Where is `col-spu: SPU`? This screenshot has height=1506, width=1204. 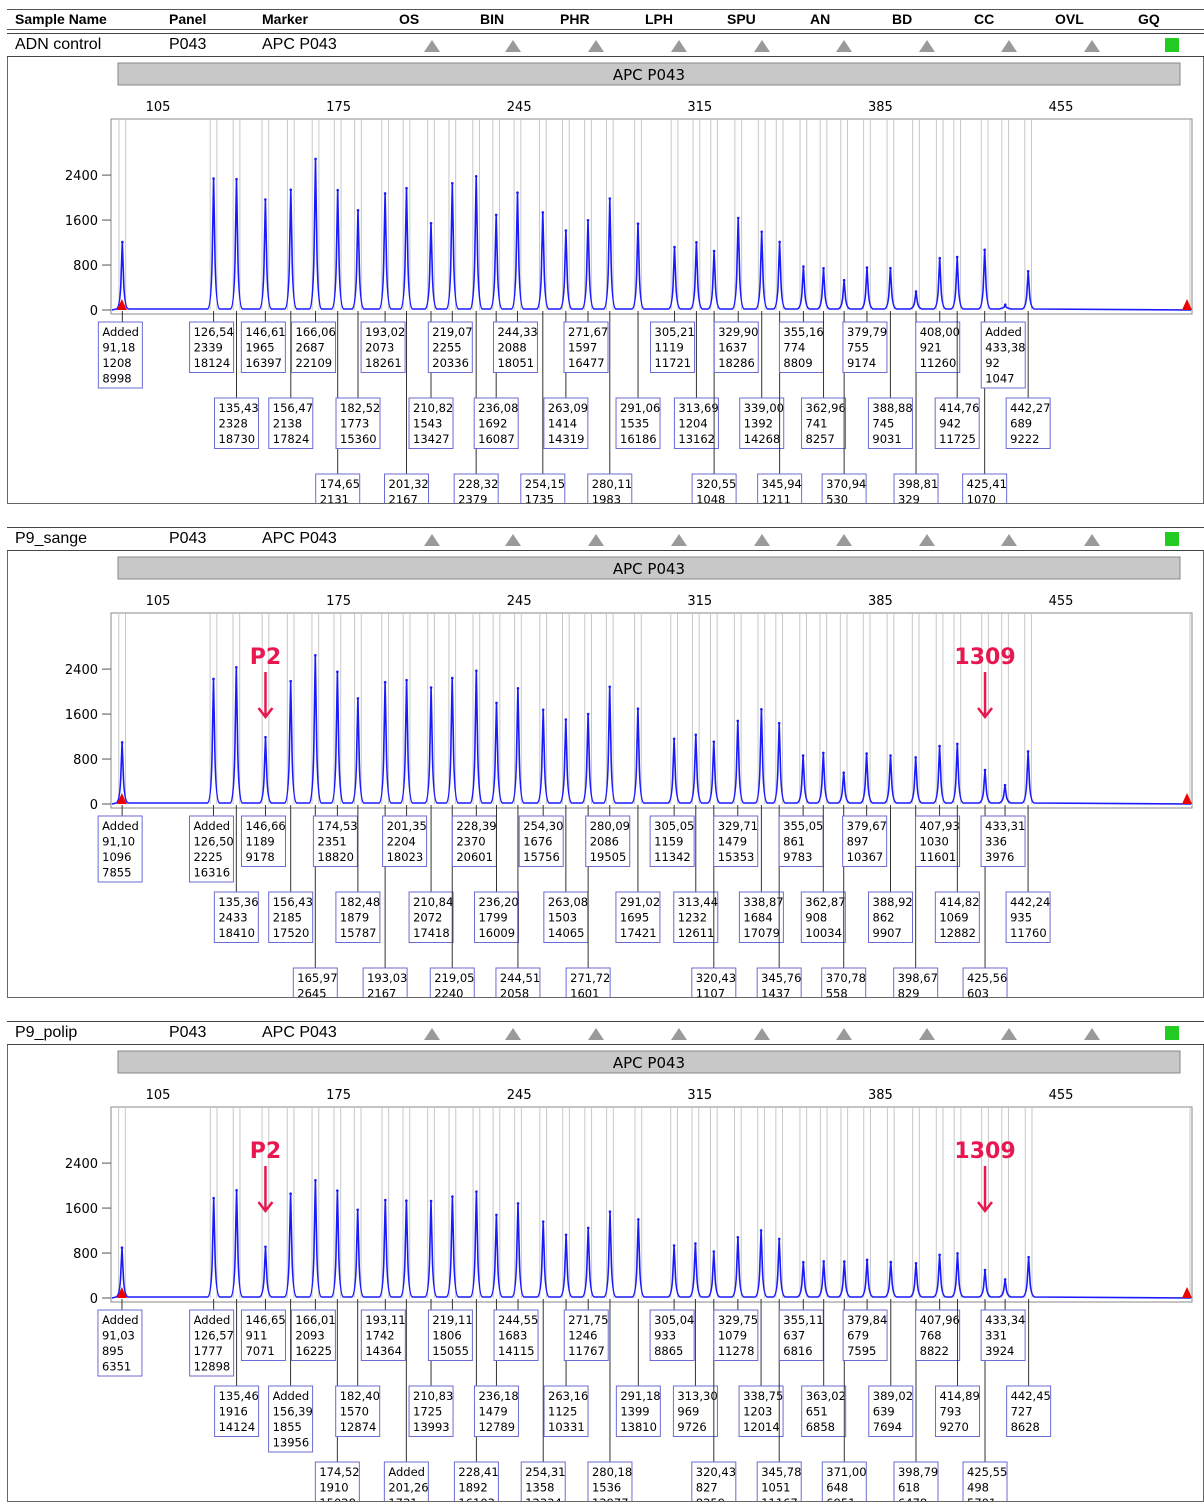
col-spu: SPU is located at coordinates (741, 19).